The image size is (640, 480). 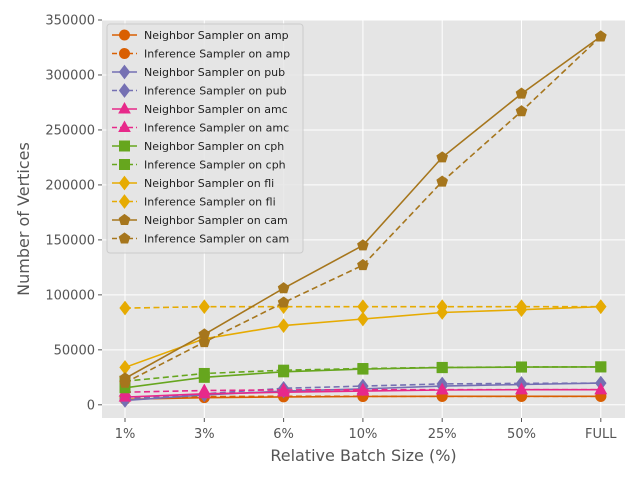 What do you see at coordinates (70, 295) in the screenshot?
I see `y-tick-label: 100000` at bounding box center [70, 295].